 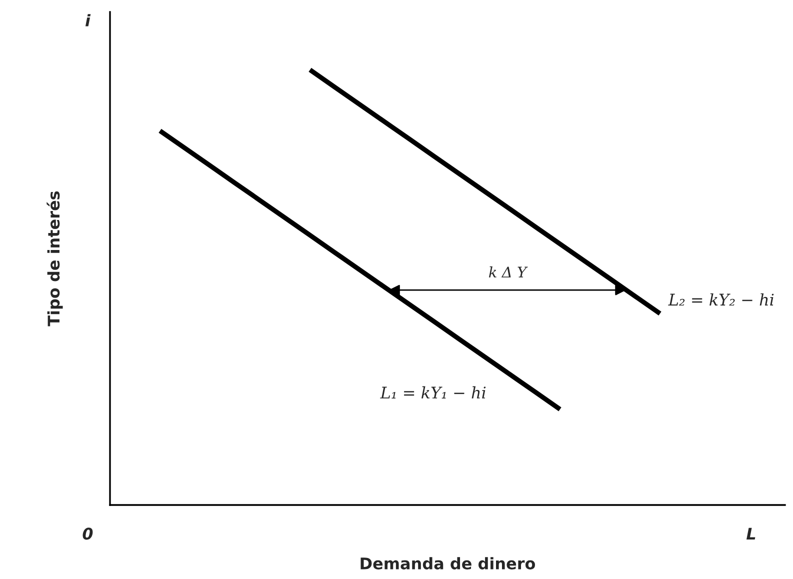 What do you see at coordinates (751, 534) in the screenshot?
I see `text: L` at bounding box center [751, 534].